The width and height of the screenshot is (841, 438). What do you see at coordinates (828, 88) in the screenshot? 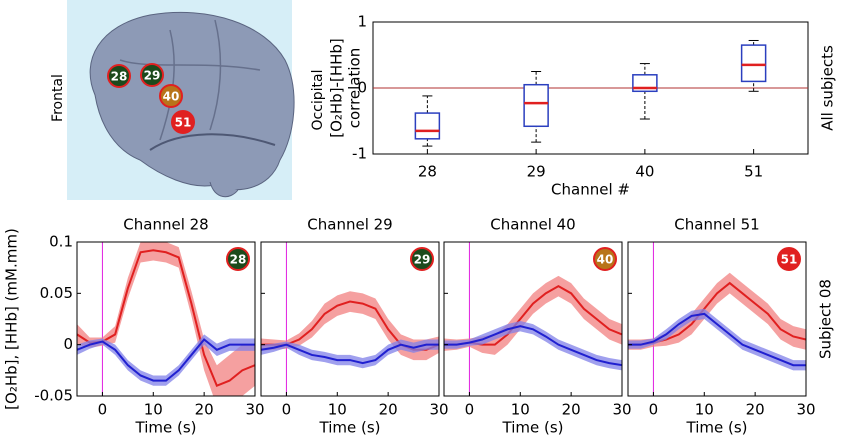
I see `side-label: All subjects` at bounding box center [828, 88].